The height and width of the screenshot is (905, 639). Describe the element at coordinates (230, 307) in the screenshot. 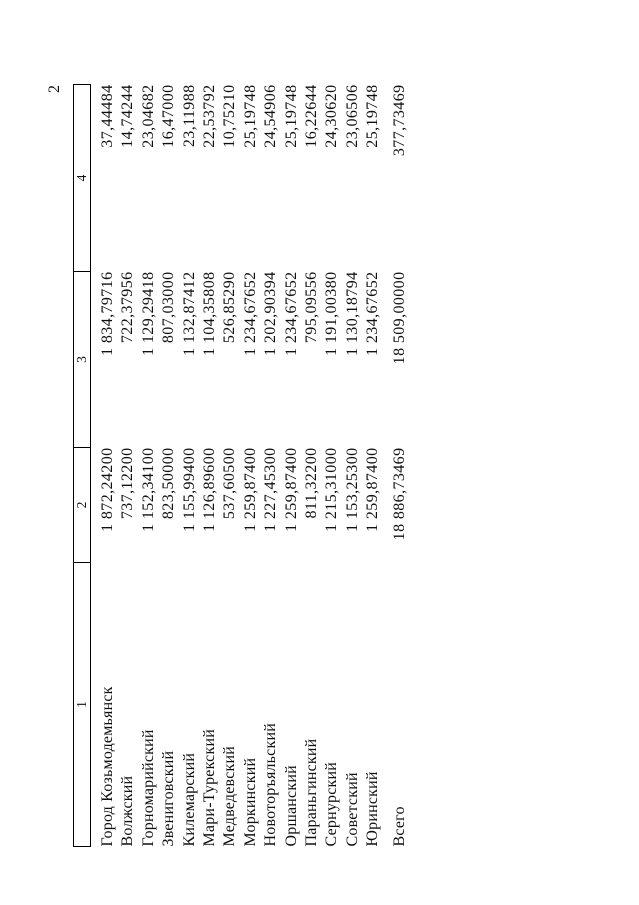

I see `value-cell: 526,85290` at that location.